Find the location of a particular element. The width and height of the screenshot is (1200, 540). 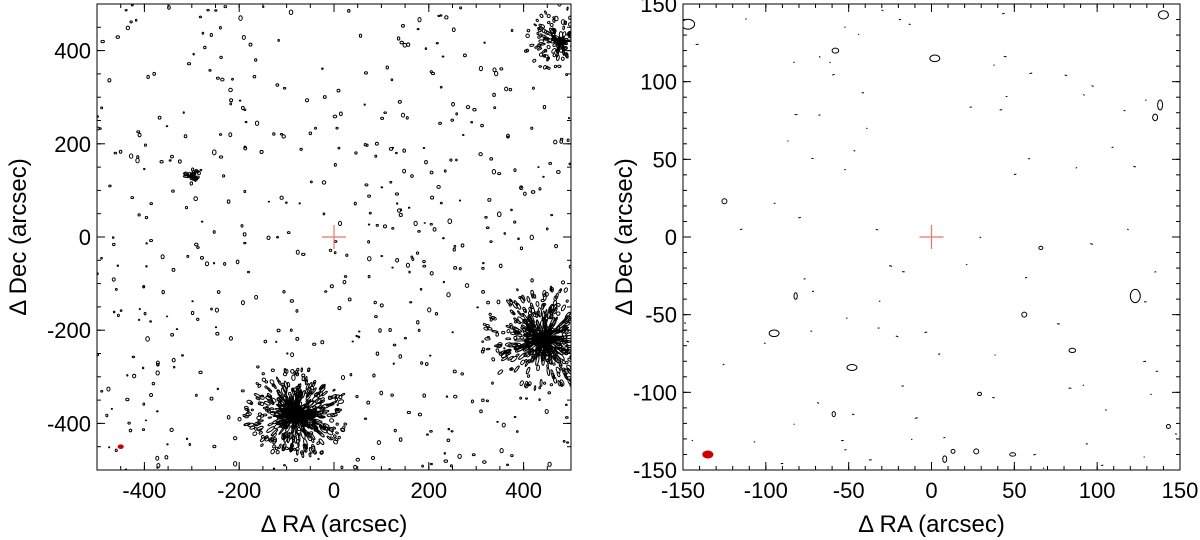

contour is located at coordinates (835, 50).